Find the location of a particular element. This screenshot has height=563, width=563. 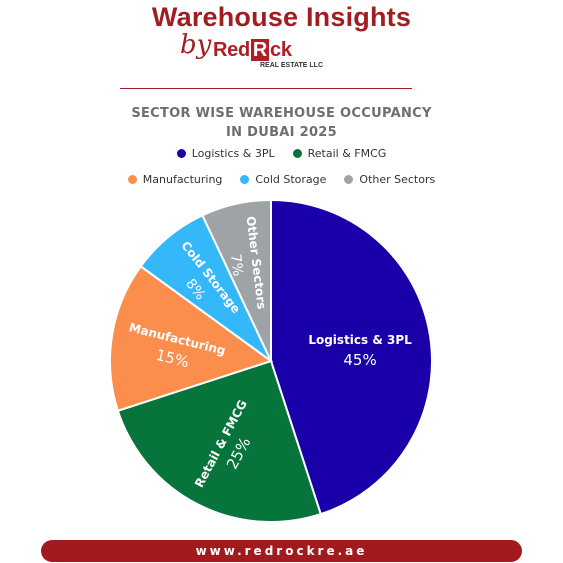

legend-item-other: Other Sectors is located at coordinates (389, 179).